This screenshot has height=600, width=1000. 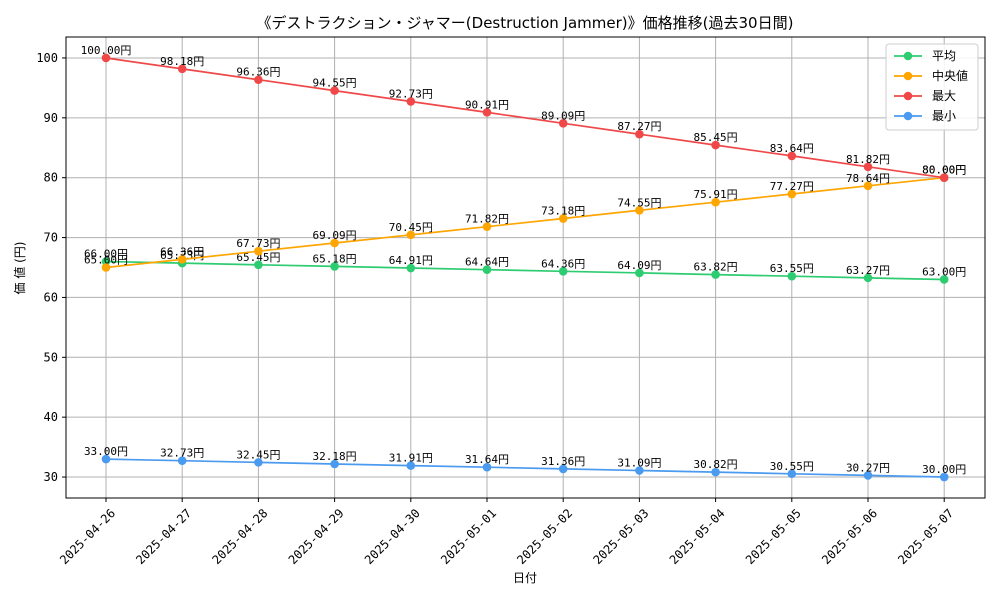 I want to click on legend-label: 中央値, so click(x=950, y=75).